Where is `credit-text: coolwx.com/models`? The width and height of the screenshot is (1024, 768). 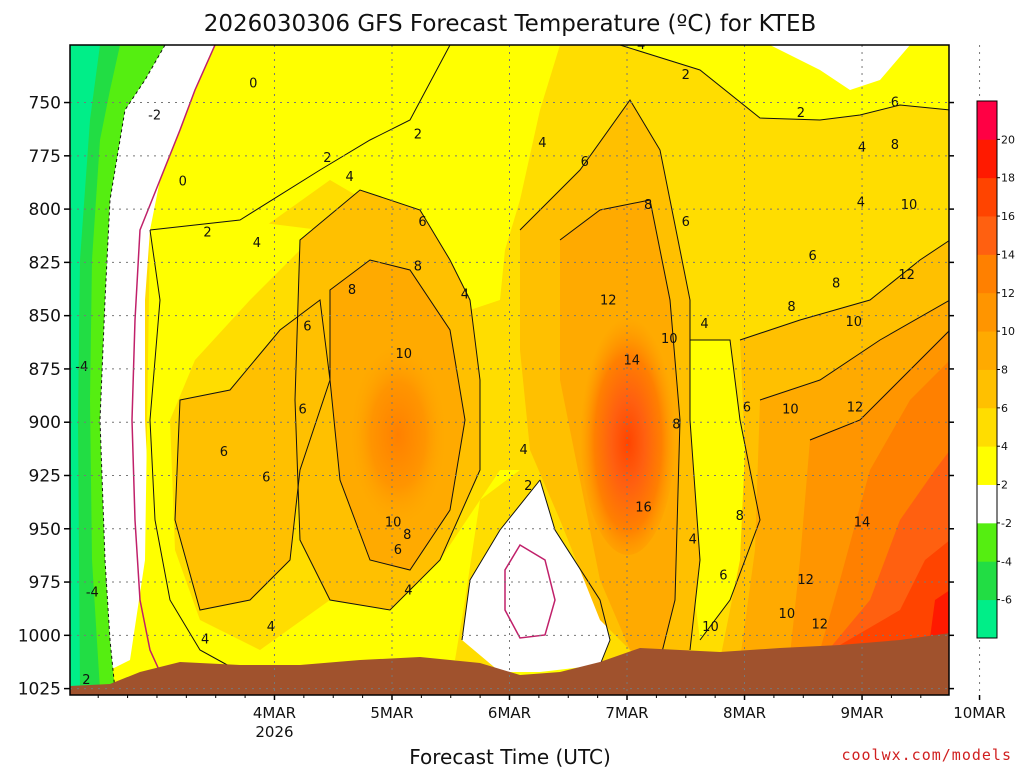
credit-text: coolwx.com/models is located at coordinates (926, 755).